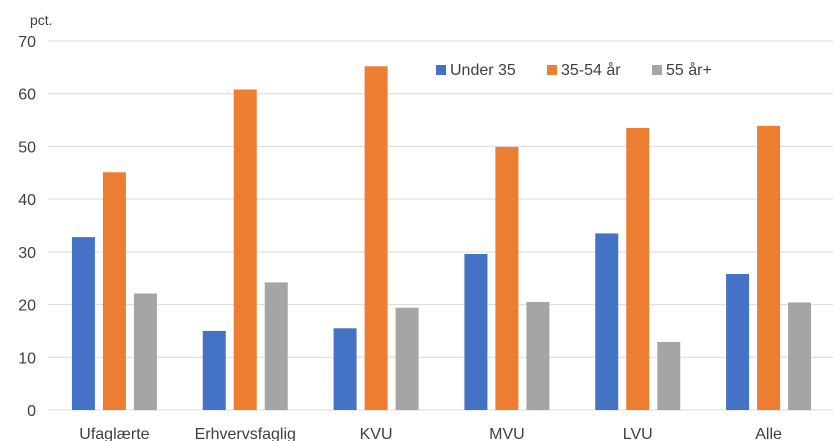  What do you see at coordinates (245, 433) in the screenshot?
I see `x-tick-label: Erhvervsfaglig` at bounding box center [245, 433].